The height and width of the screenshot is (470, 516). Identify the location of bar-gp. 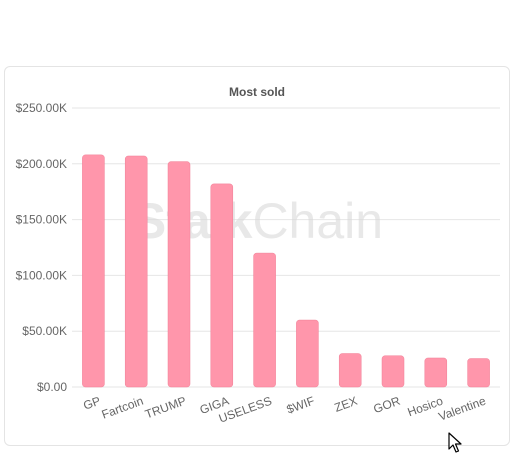
(93, 271).